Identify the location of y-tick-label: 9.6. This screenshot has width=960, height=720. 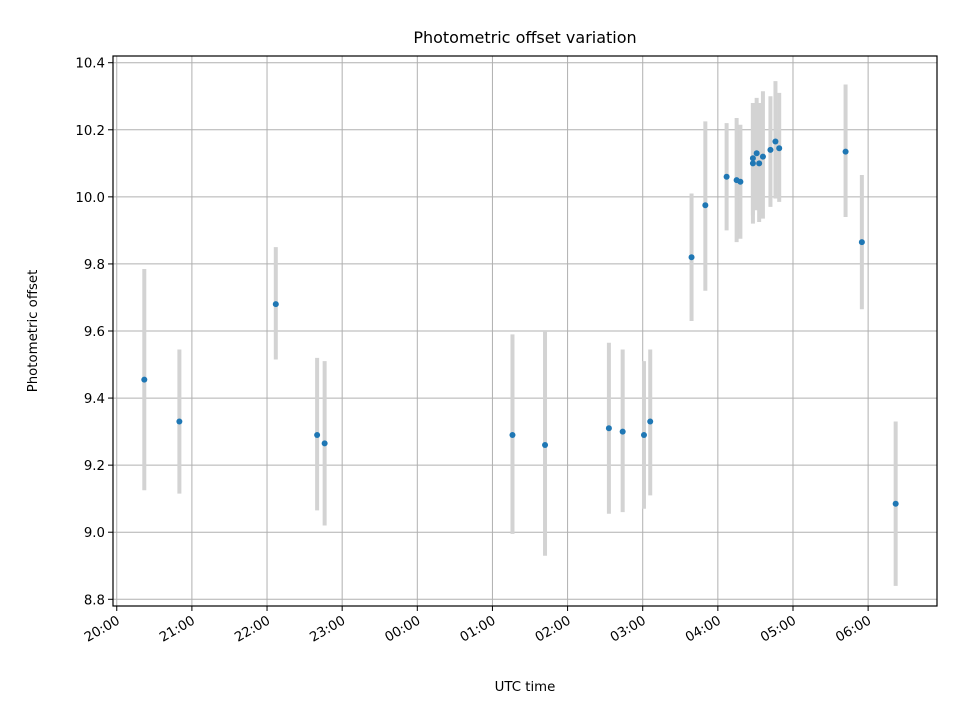
(94, 332).